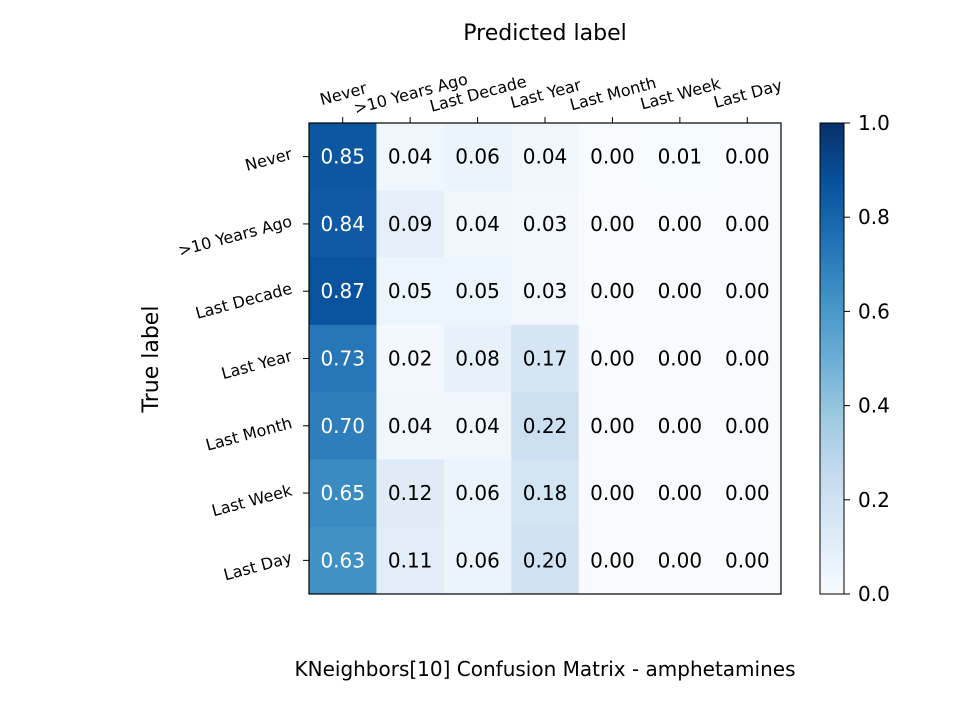 The image size is (960, 720). I want to click on cell-value-label: 0.01, so click(680, 157).